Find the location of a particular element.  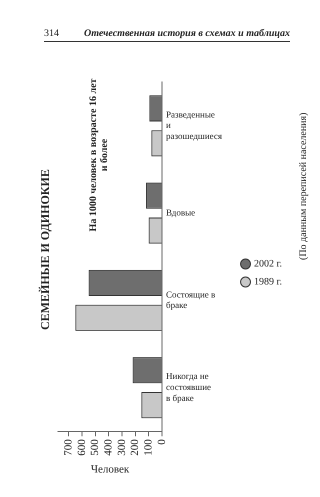

x-tick-label: 200 is located at coordinates (135, 447).